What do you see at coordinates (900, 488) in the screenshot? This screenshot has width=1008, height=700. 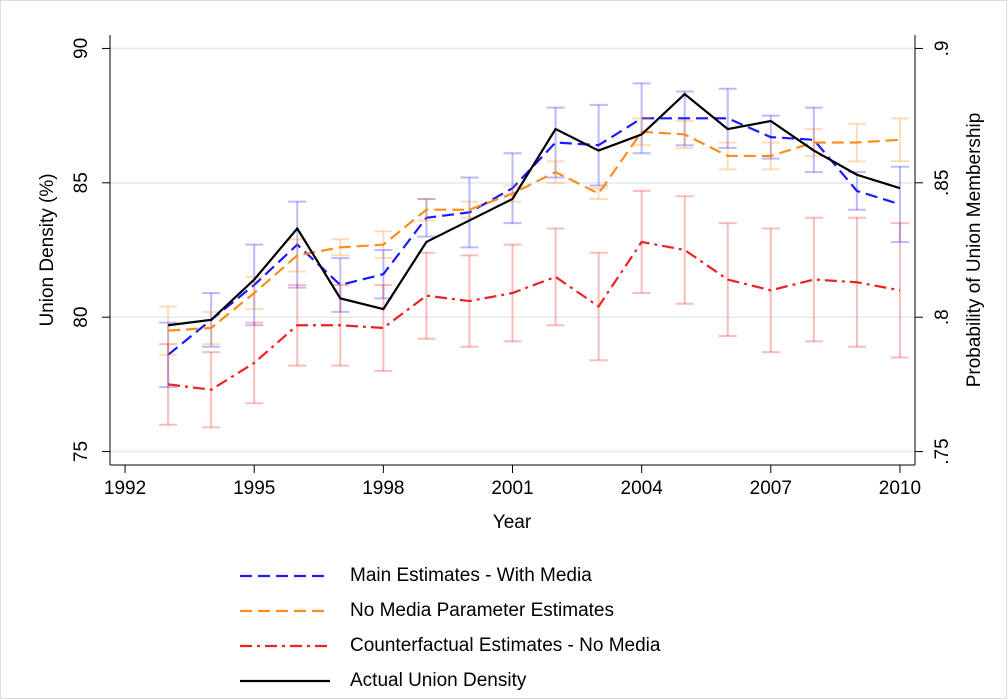 I see `x-tick-label: 2010` at bounding box center [900, 488].